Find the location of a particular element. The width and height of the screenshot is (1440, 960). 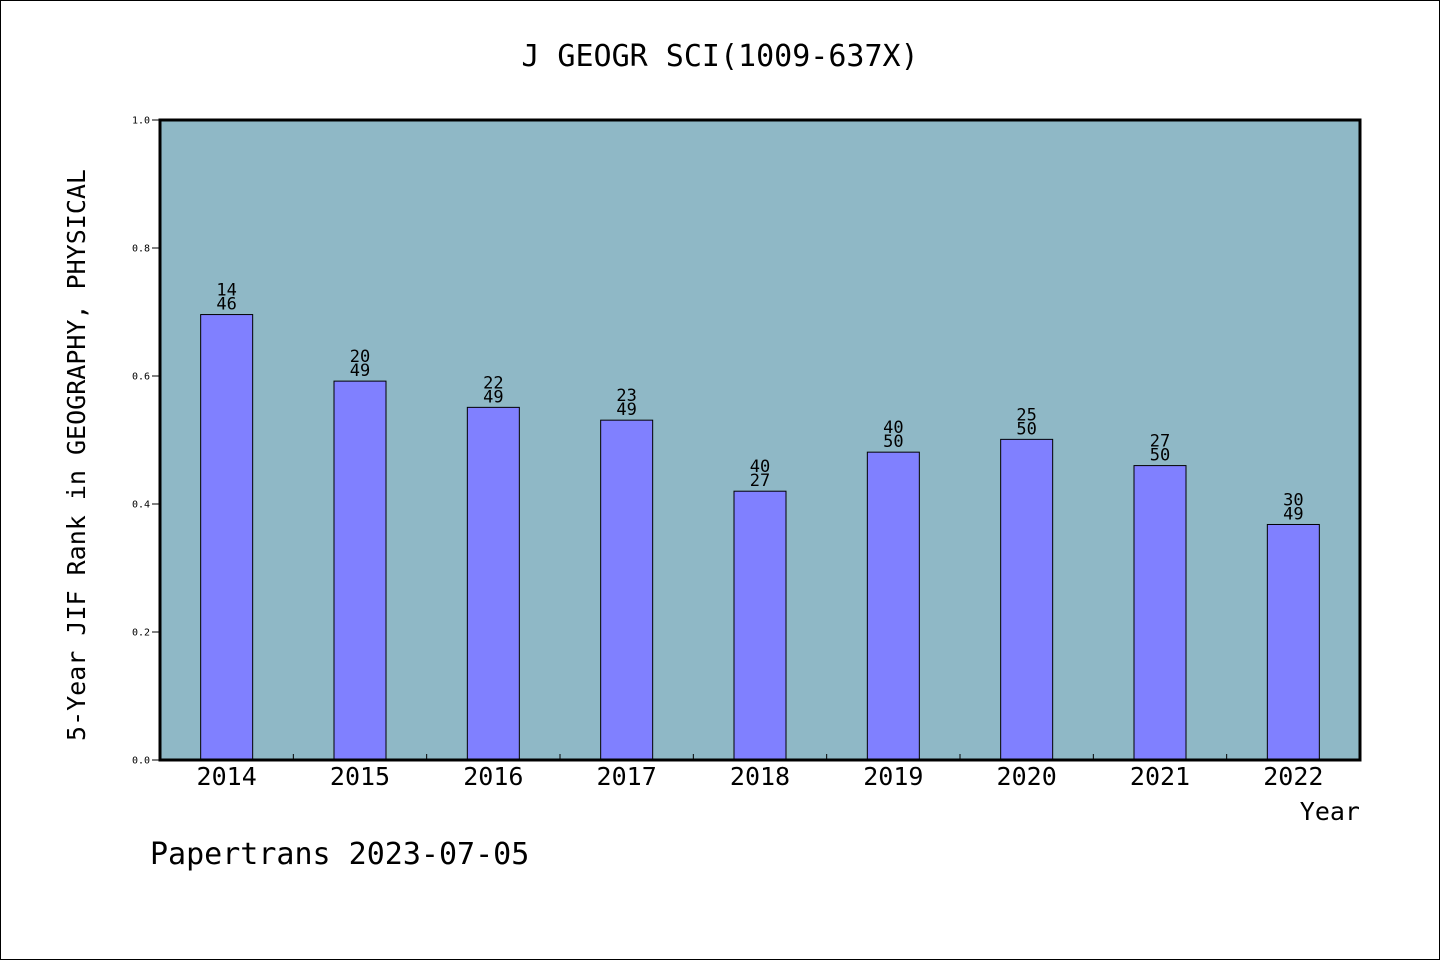

x-tick-label-2022: 2022 is located at coordinates (1293, 776).